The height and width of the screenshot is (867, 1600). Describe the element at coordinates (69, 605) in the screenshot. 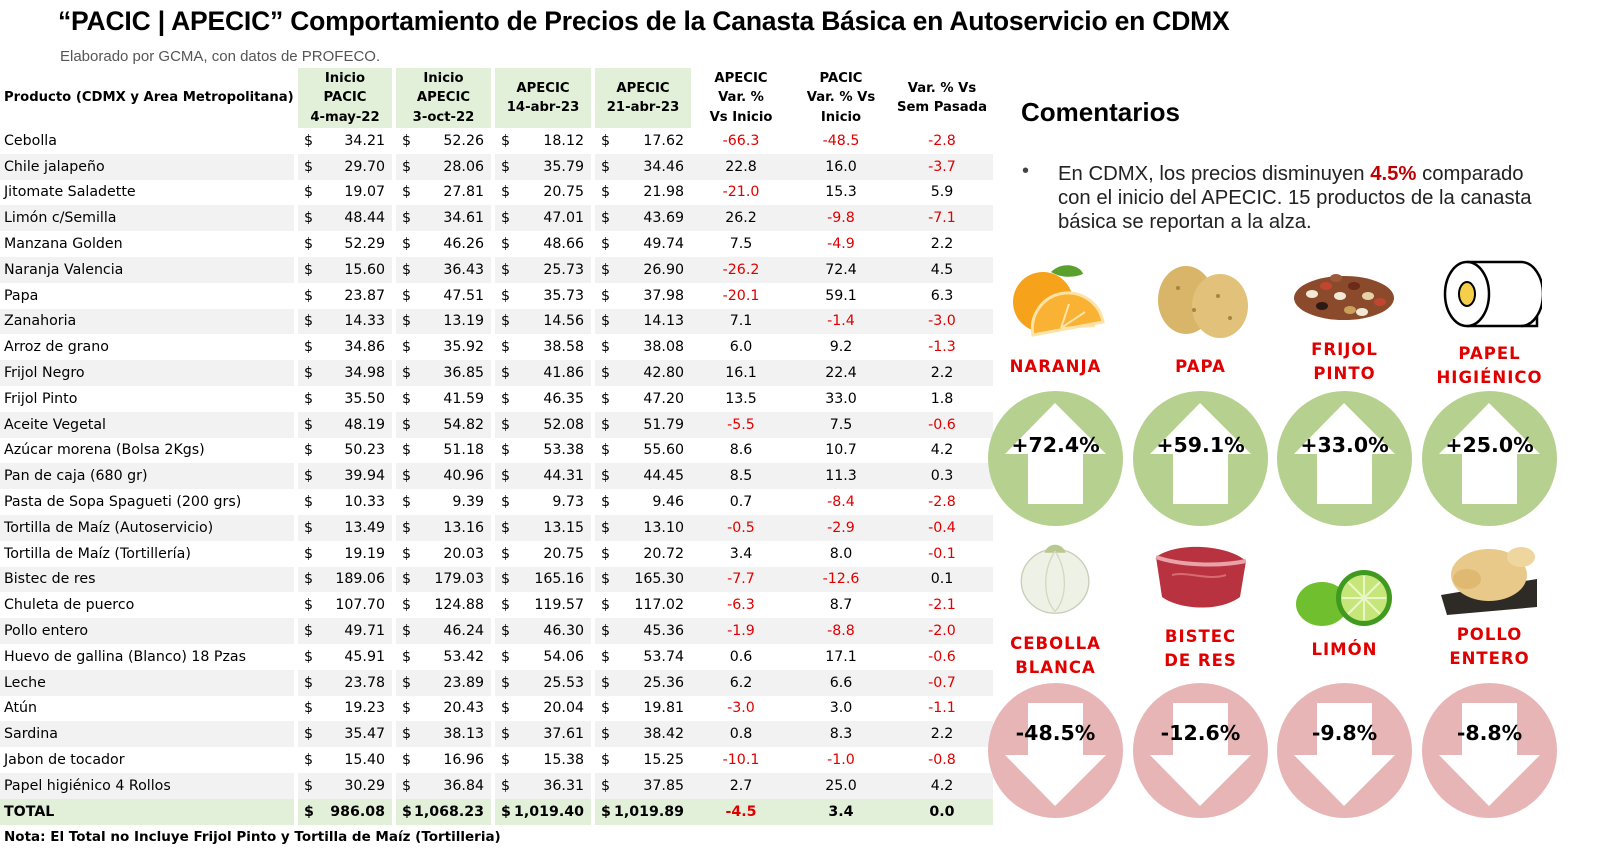

I see `product-name: Chuleta de puerco` at that location.